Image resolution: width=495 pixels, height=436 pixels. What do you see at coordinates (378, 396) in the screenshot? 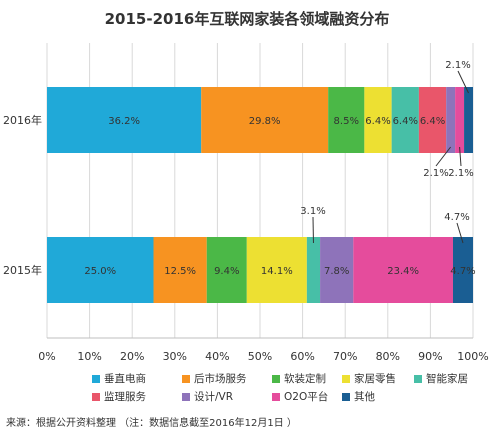
I see `legend-item: 其他` at bounding box center [378, 396].